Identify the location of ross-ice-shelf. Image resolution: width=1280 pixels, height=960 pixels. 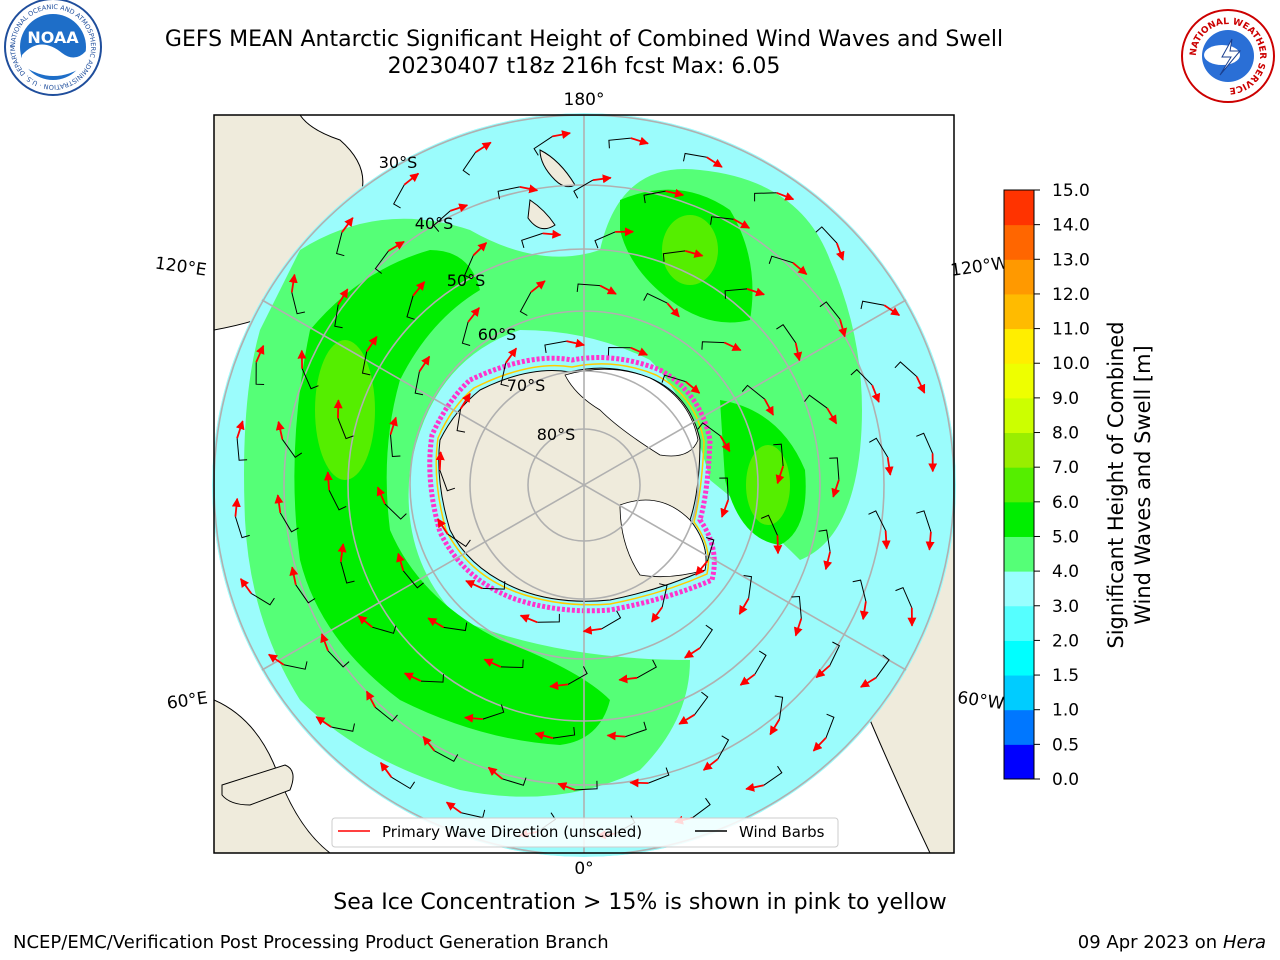
(631, 412).